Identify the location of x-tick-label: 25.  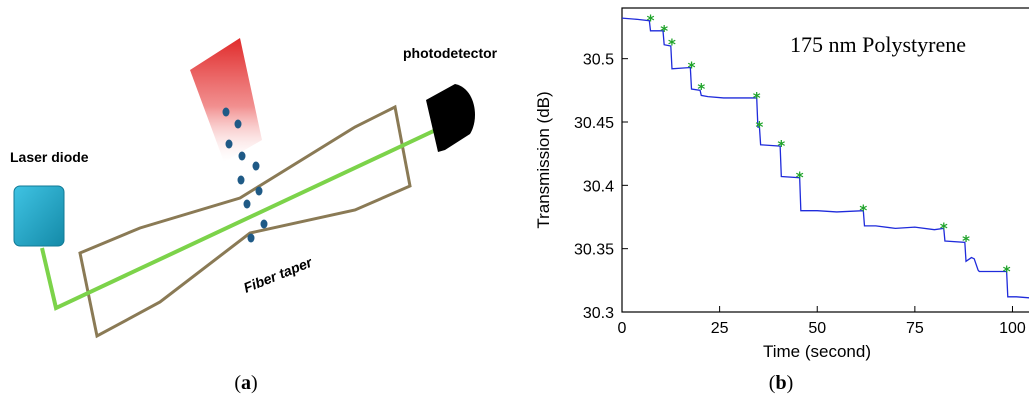
(720, 328).